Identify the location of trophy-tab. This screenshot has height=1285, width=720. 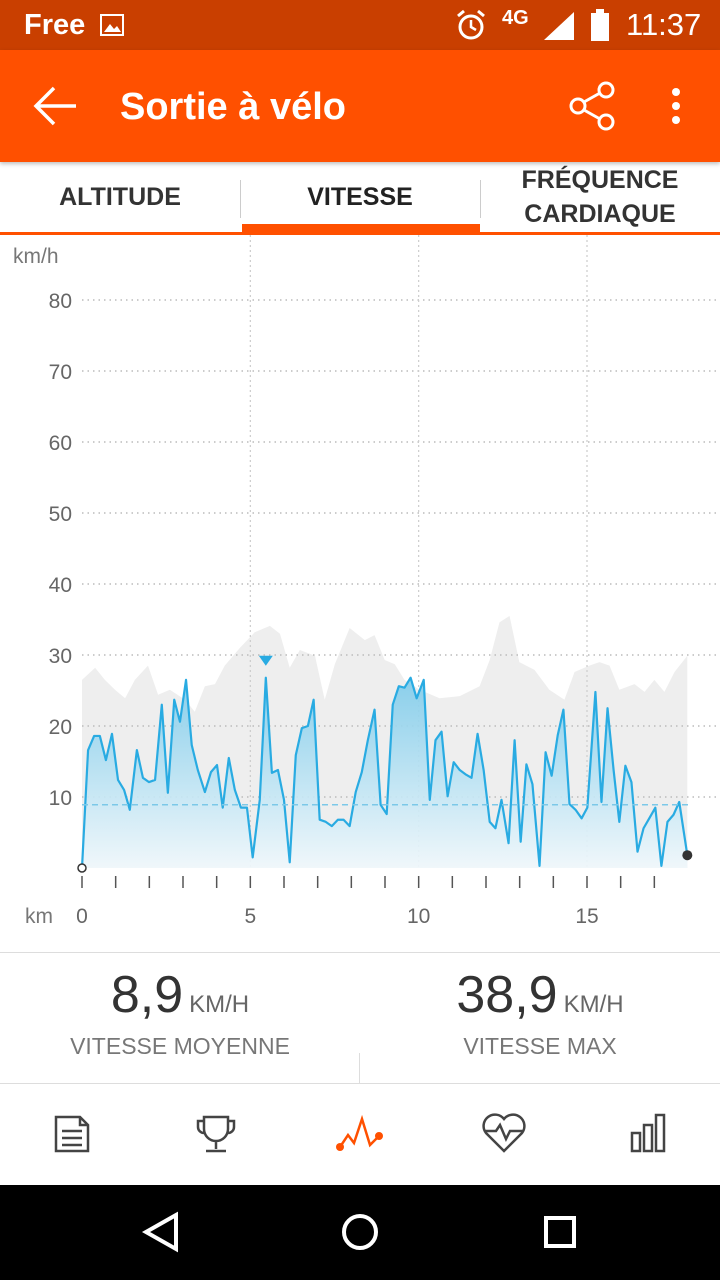
(216, 1134).